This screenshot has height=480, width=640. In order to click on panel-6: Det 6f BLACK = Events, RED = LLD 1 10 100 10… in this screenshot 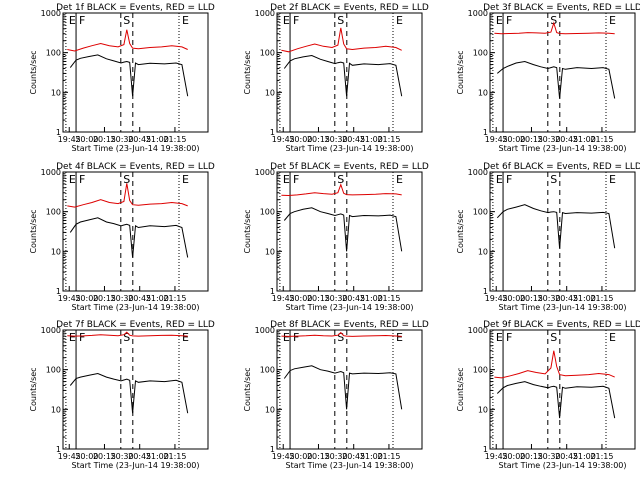, I will do `click(548, 237)`.